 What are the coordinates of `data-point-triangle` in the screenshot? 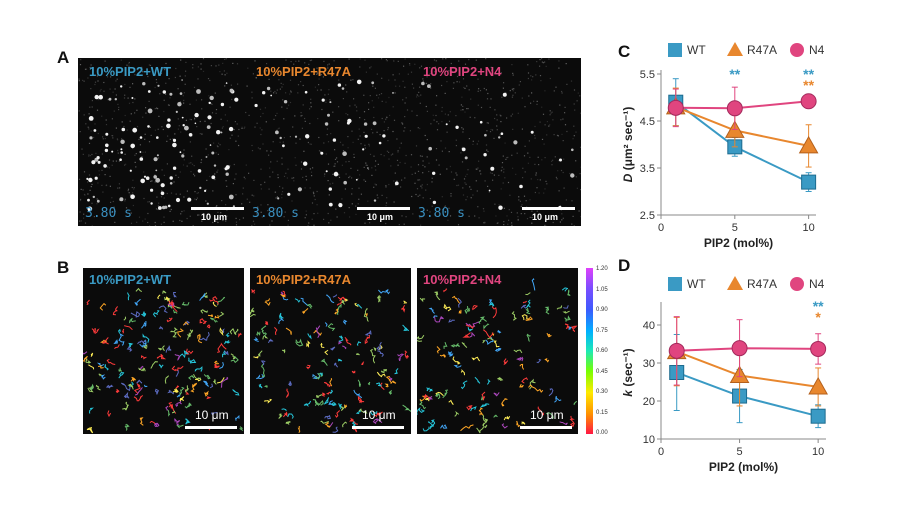 It's located at (818, 385).